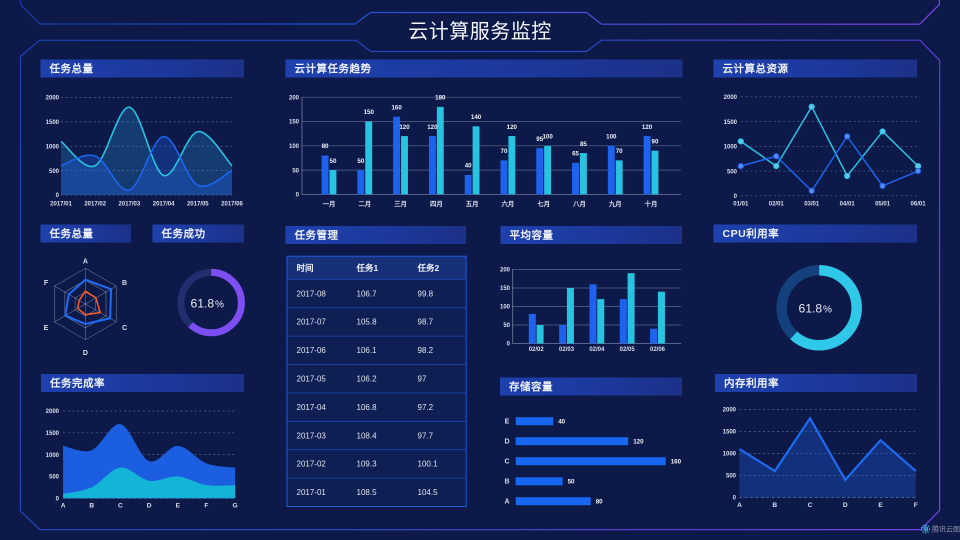  Describe the element at coordinates (472, 204) in the screenshot. I see `svg-text: 五月` at that location.